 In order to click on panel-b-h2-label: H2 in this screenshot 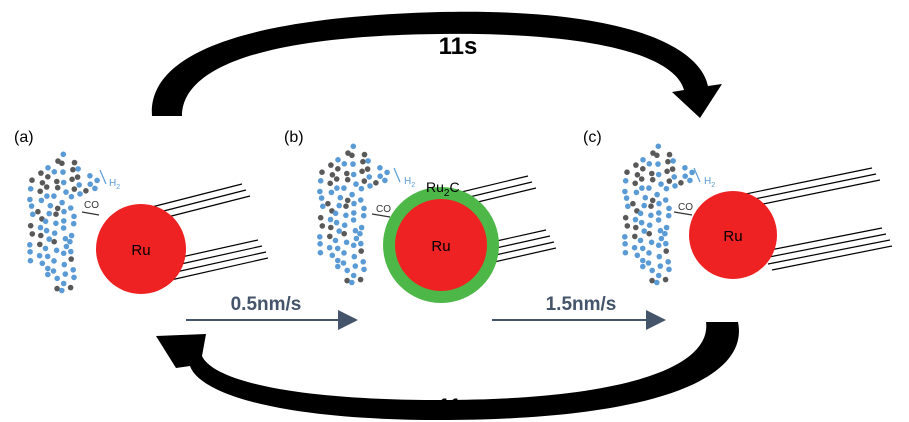, I will do `click(409, 182)`.